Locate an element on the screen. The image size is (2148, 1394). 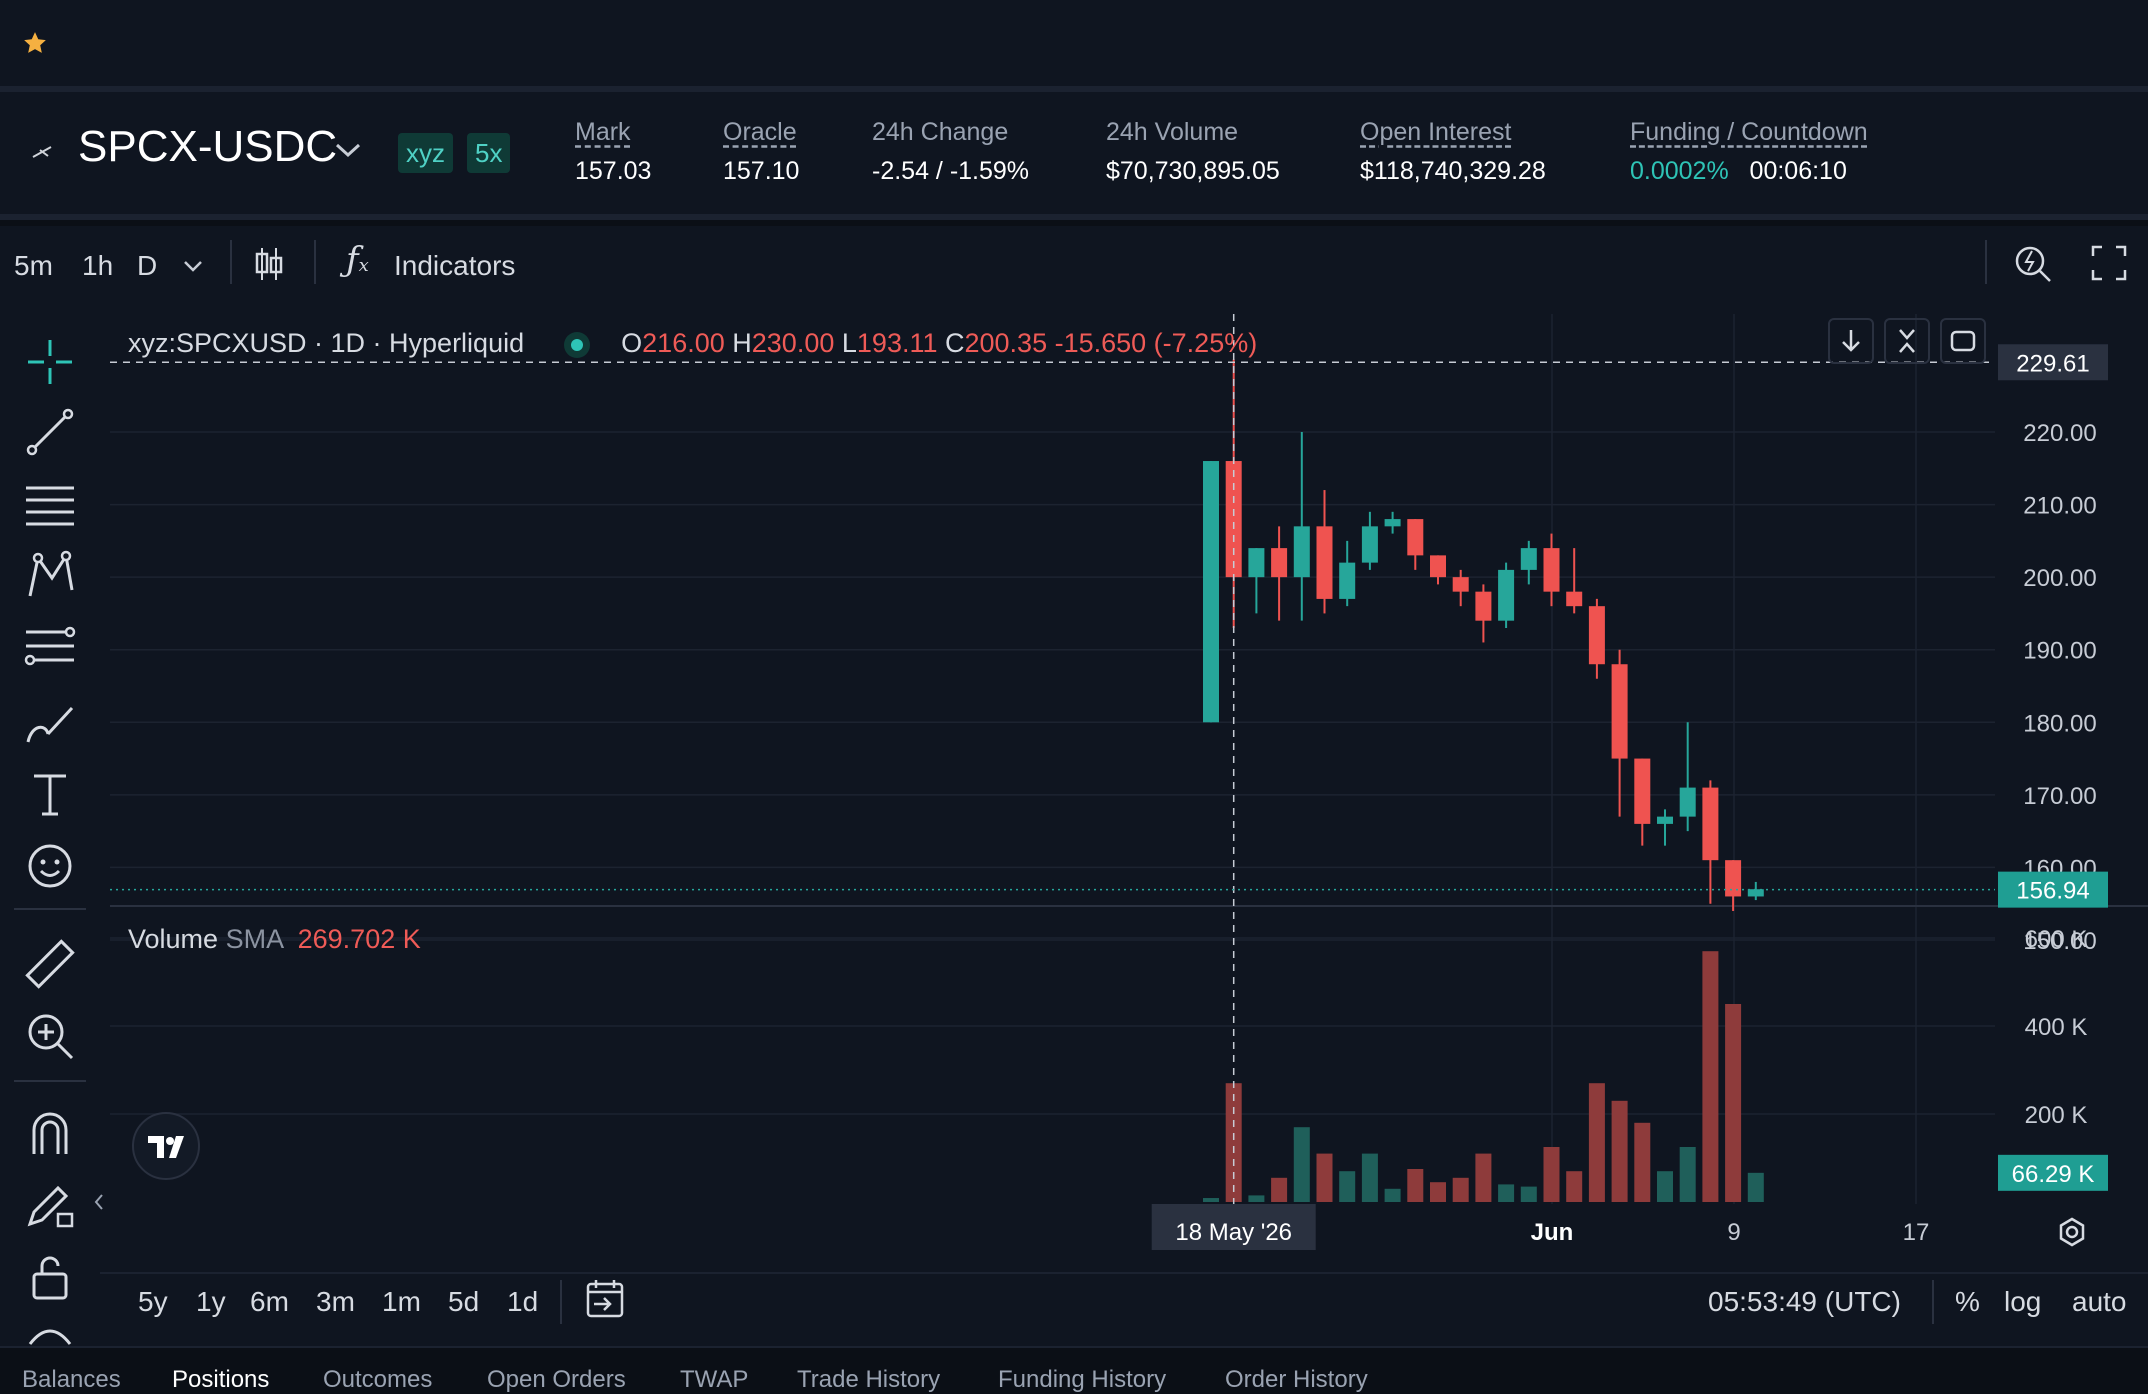
time-tick-label: 9 is located at coordinates (1733, 1232).